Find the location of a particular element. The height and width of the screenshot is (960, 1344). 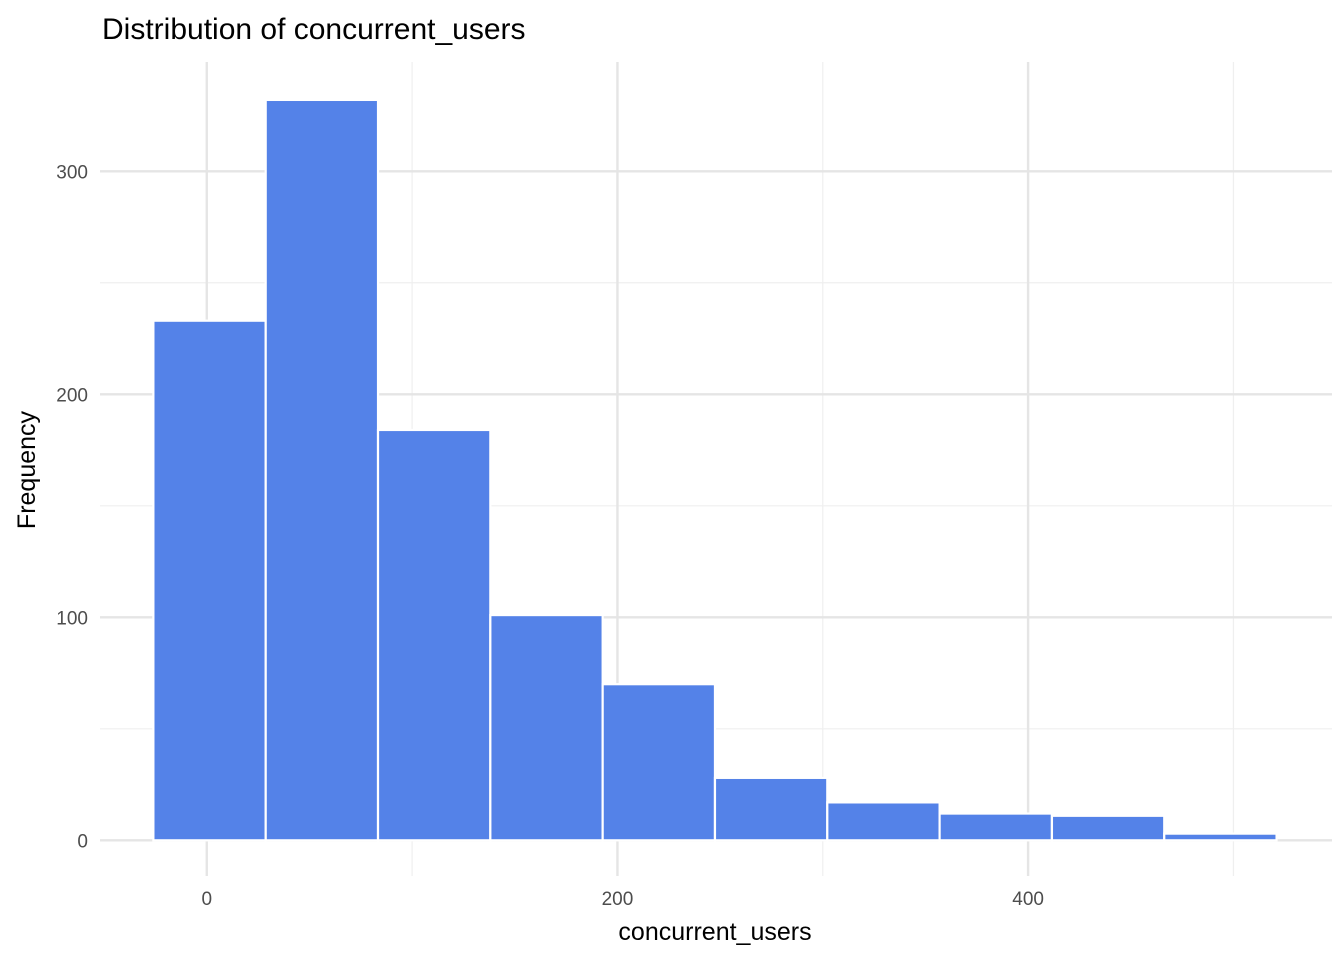

y-tick-label: 100 is located at coordinates (72, 618).